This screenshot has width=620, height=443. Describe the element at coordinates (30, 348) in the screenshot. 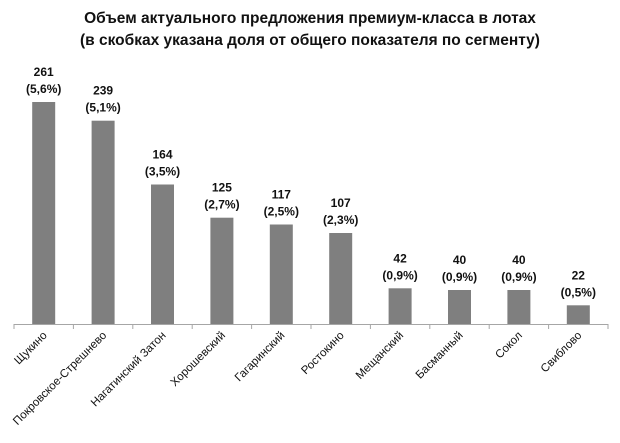

I see `x-tick-label: Щукино` at that location.